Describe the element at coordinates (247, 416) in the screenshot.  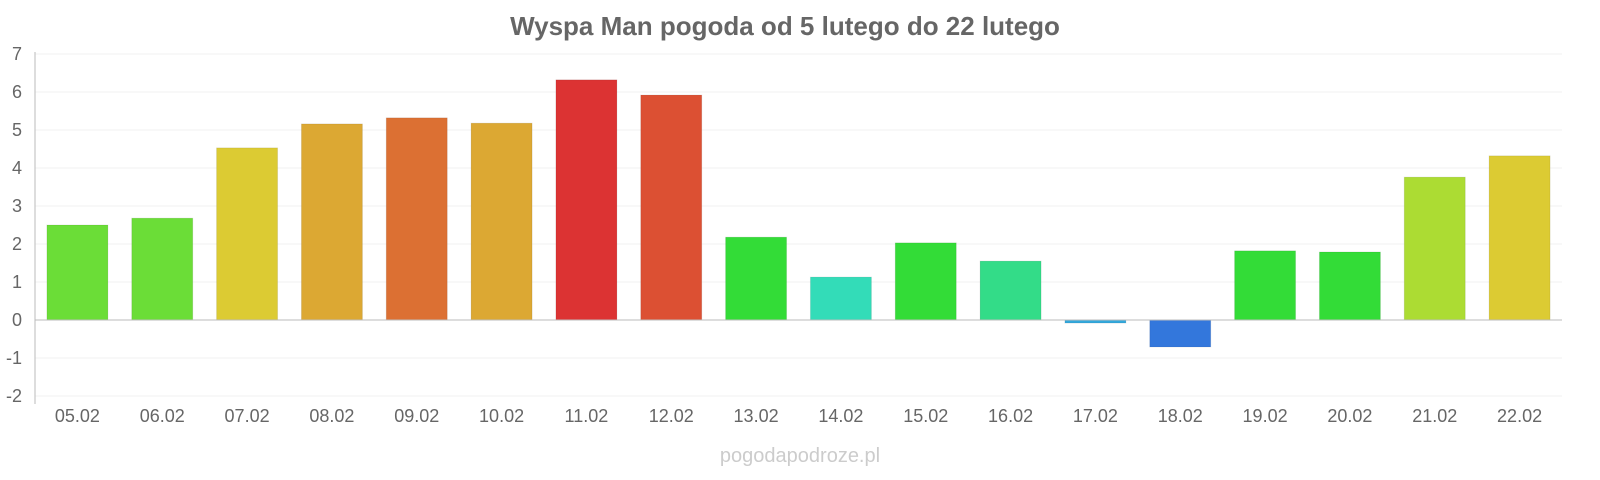
I see `x-tick-label: 07.02` at that location.